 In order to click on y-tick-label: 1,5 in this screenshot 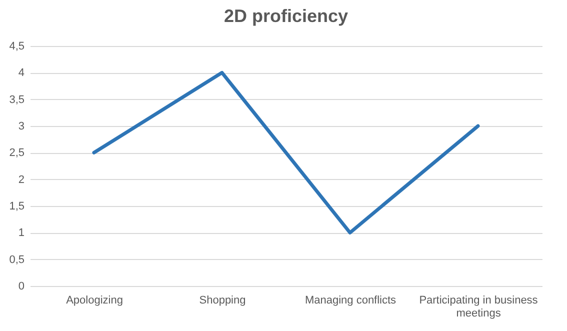, I will do `click(16, 206)`.